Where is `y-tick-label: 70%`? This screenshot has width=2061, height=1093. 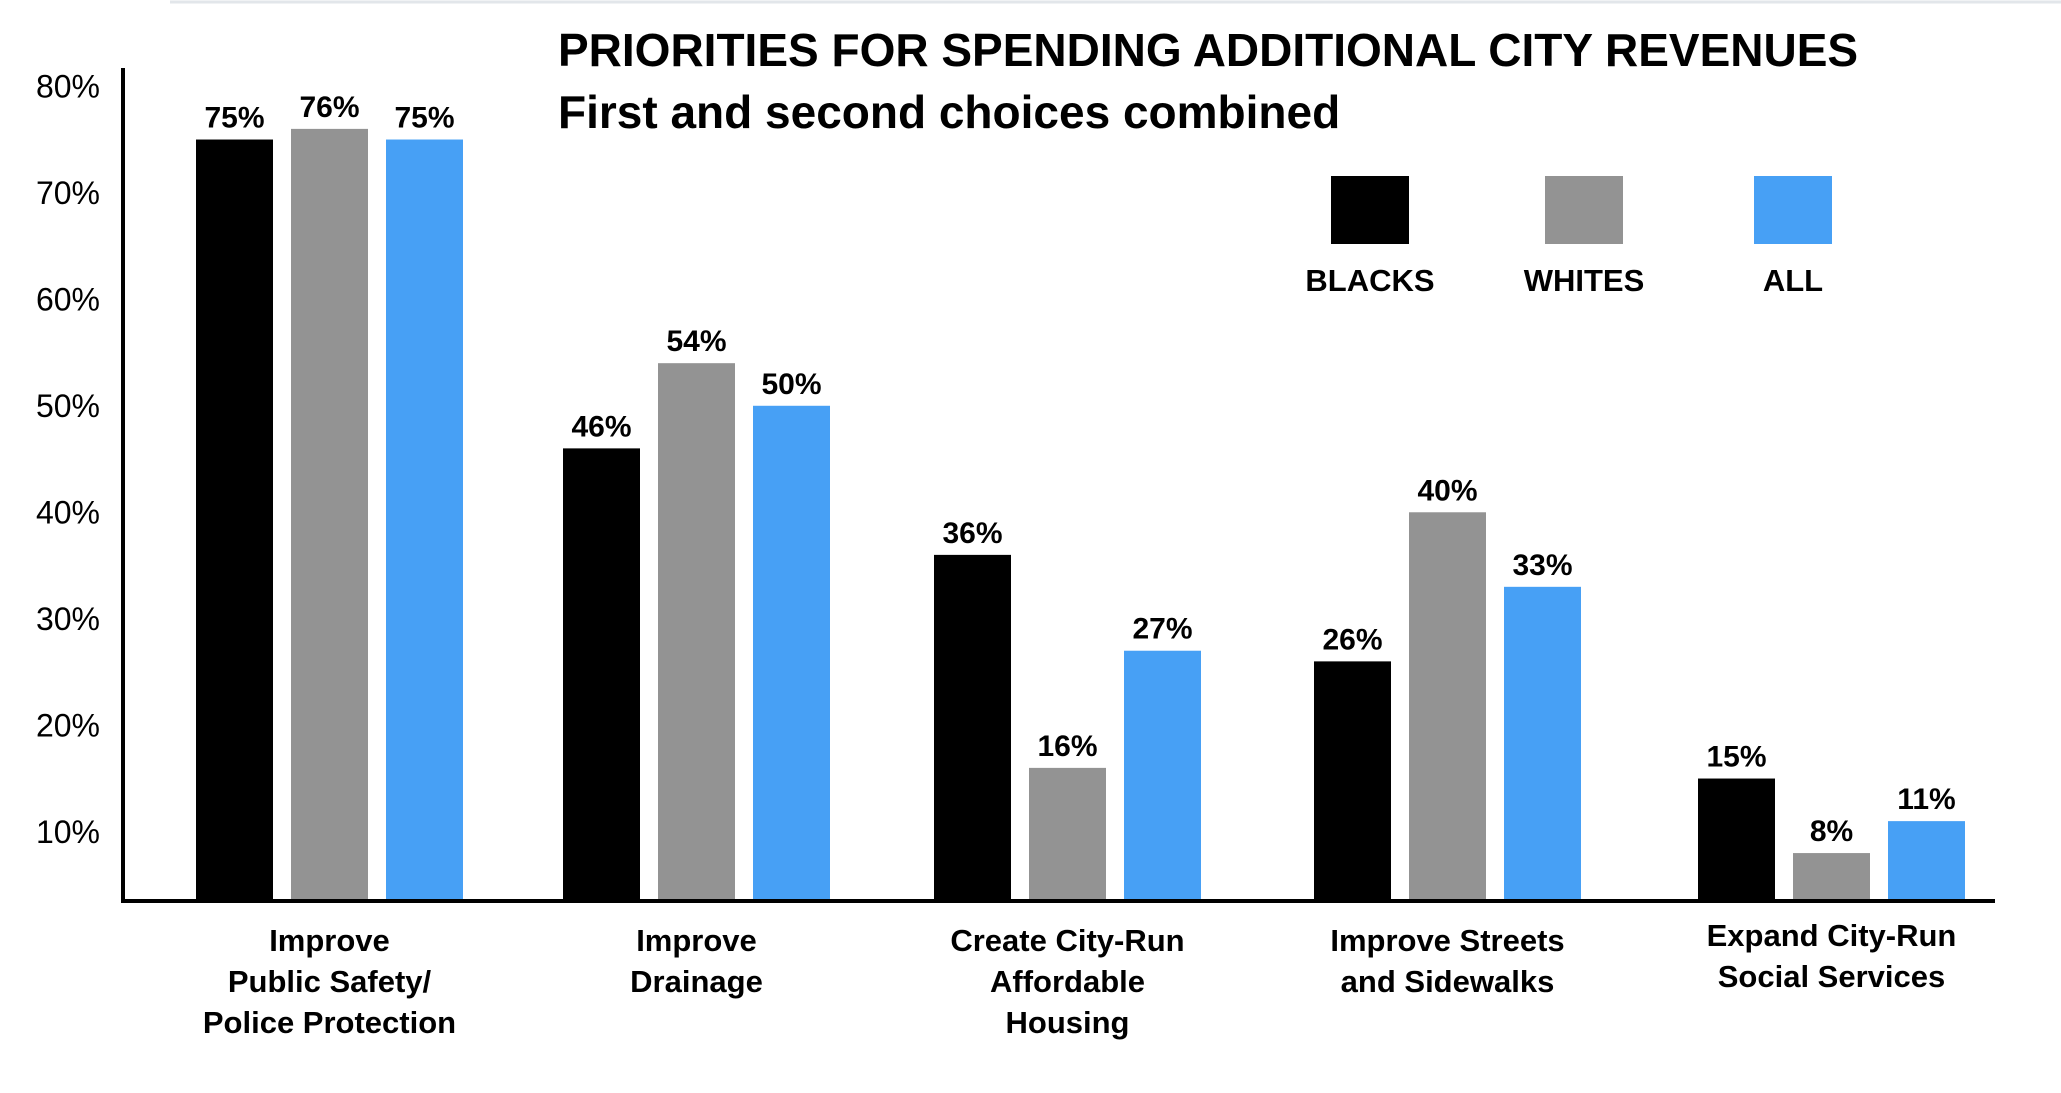 y-tick-label: 70% is located at coordinates (68, 193).